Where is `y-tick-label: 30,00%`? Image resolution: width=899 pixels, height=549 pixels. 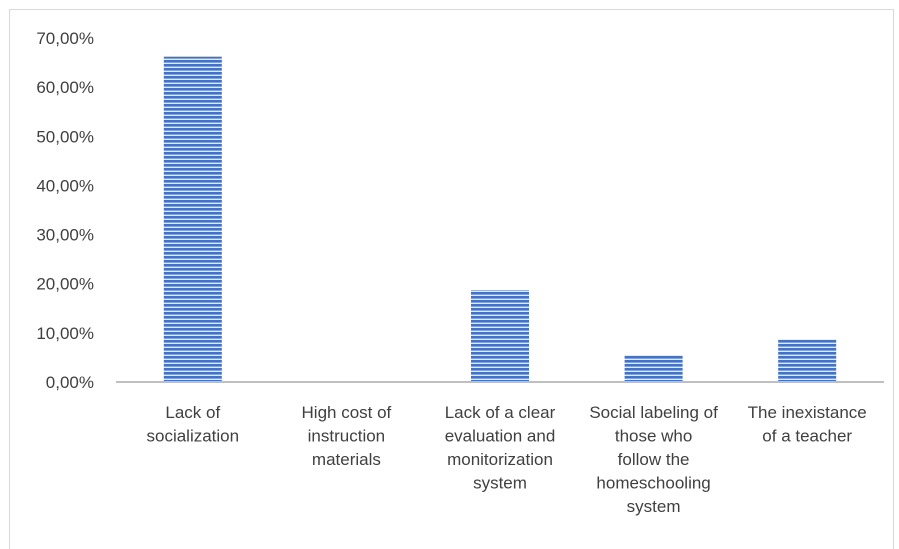 y-tick-label: 30,00% is located at coordinates (65, 235).